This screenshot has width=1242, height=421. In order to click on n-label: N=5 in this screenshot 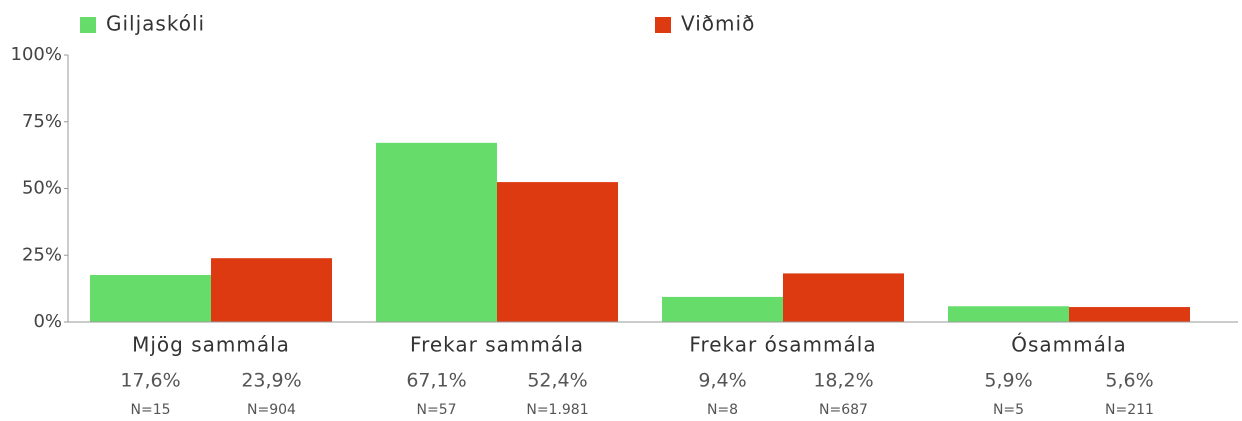, I will do `click(1008, 410)`.